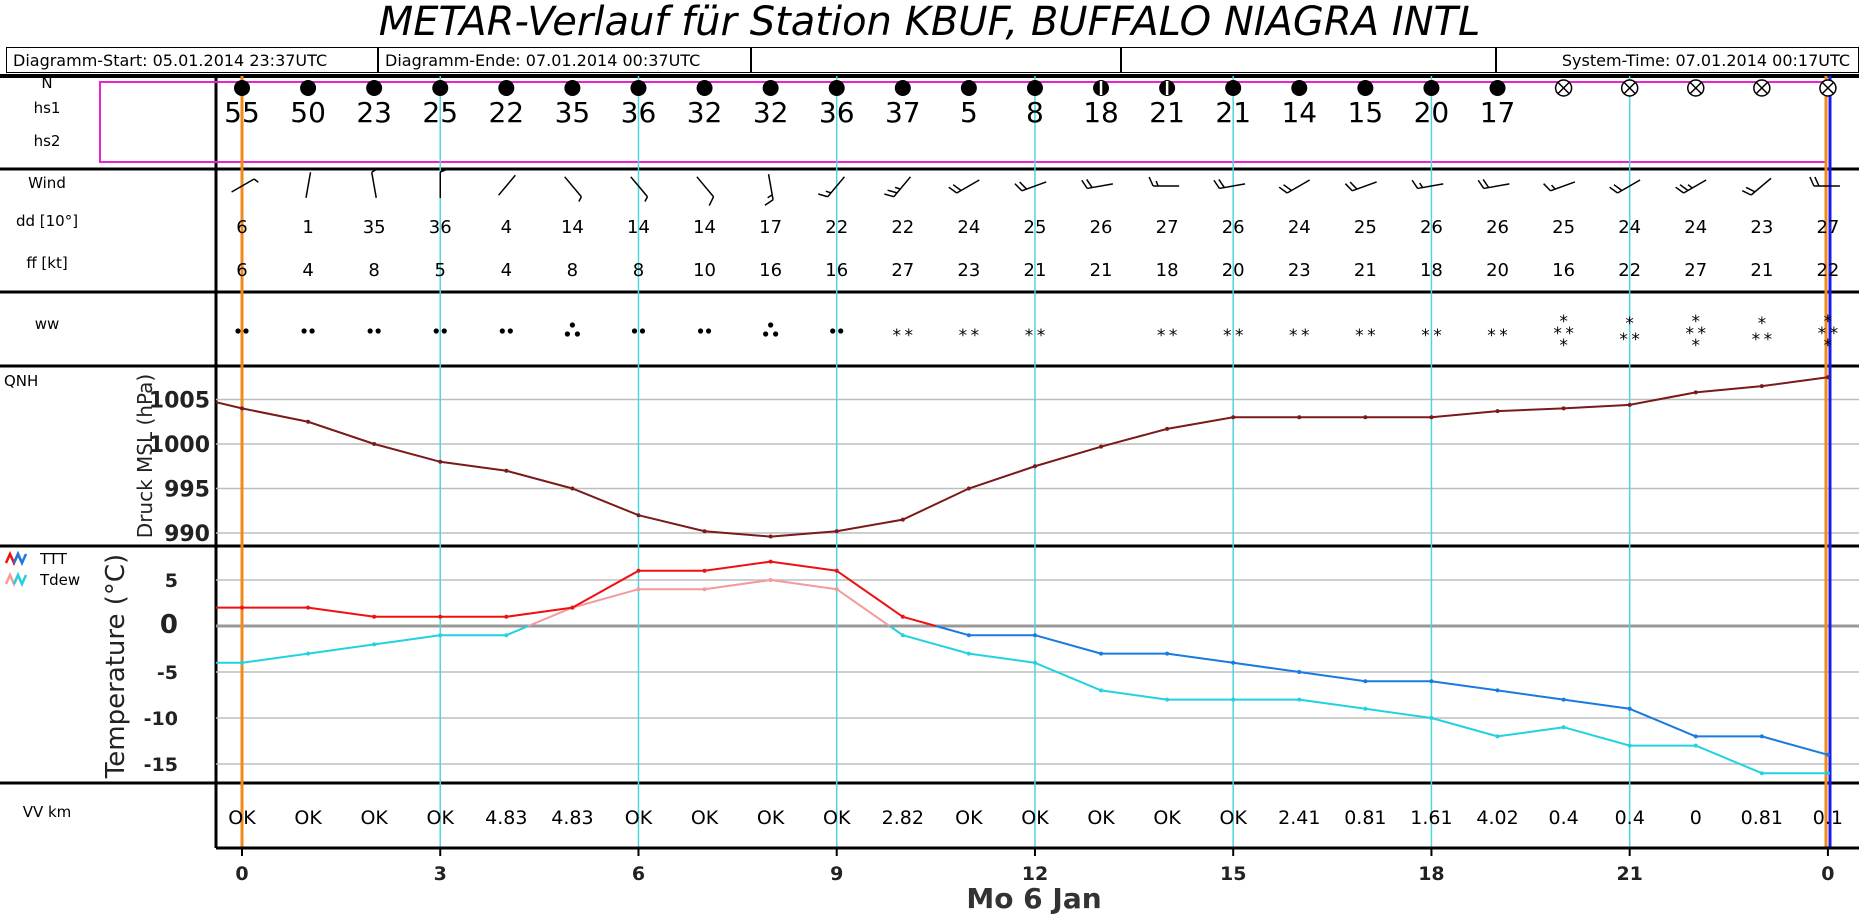 The width and height of the screenshot is (1859, 920). I want to click on wind-dd-value-14: 27, so click(1167, 227).